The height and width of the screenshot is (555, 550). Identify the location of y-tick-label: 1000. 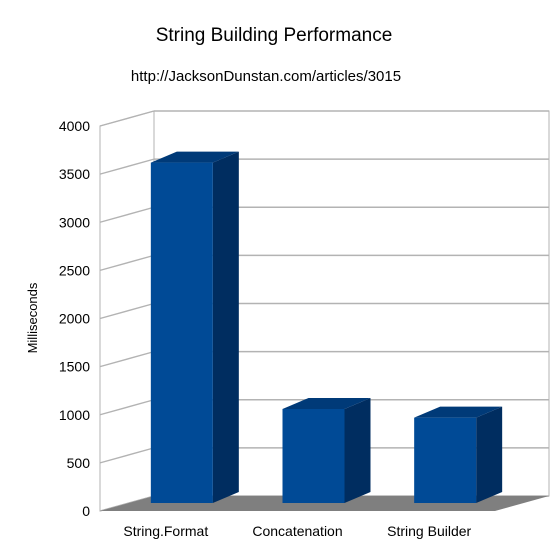
(74, 415).